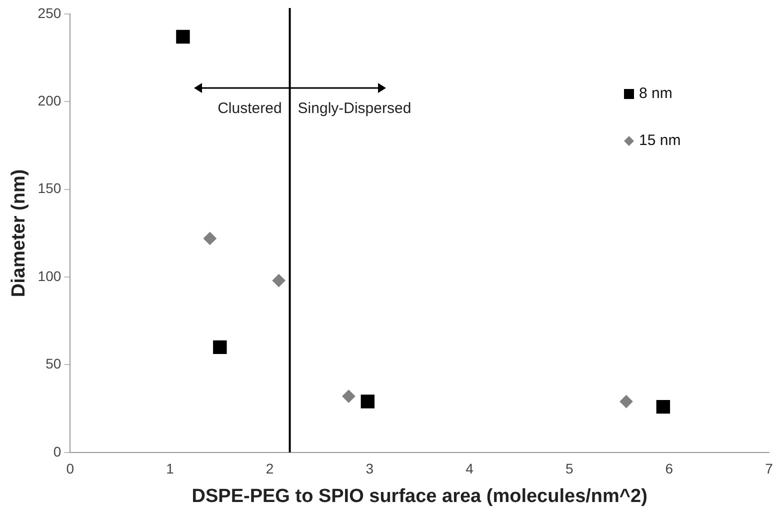 Image resolution: width=781 pixels, height=516 pixels. I want to click on y-tick-label: 150, so click(50, 188).